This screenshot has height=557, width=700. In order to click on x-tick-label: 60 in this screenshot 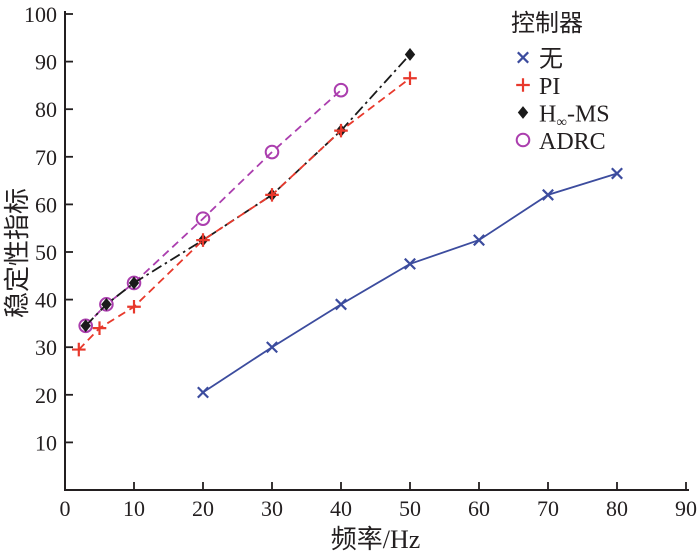, I will do `click(479, 508)`.